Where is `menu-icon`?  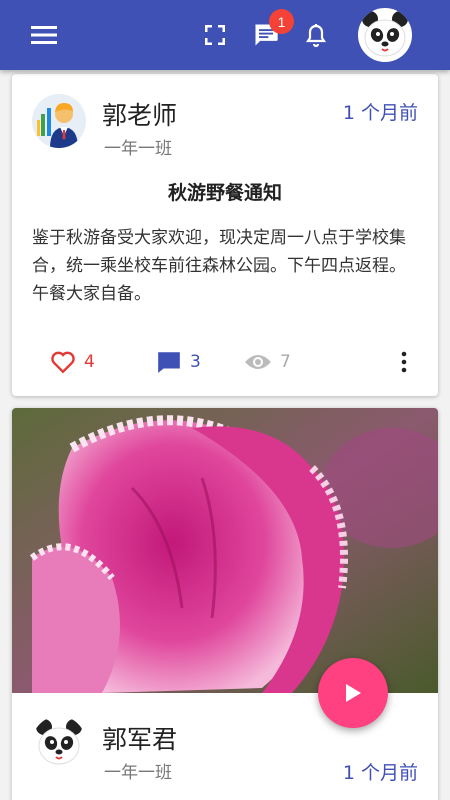 menu-icon is located at coordinates (44, 35).